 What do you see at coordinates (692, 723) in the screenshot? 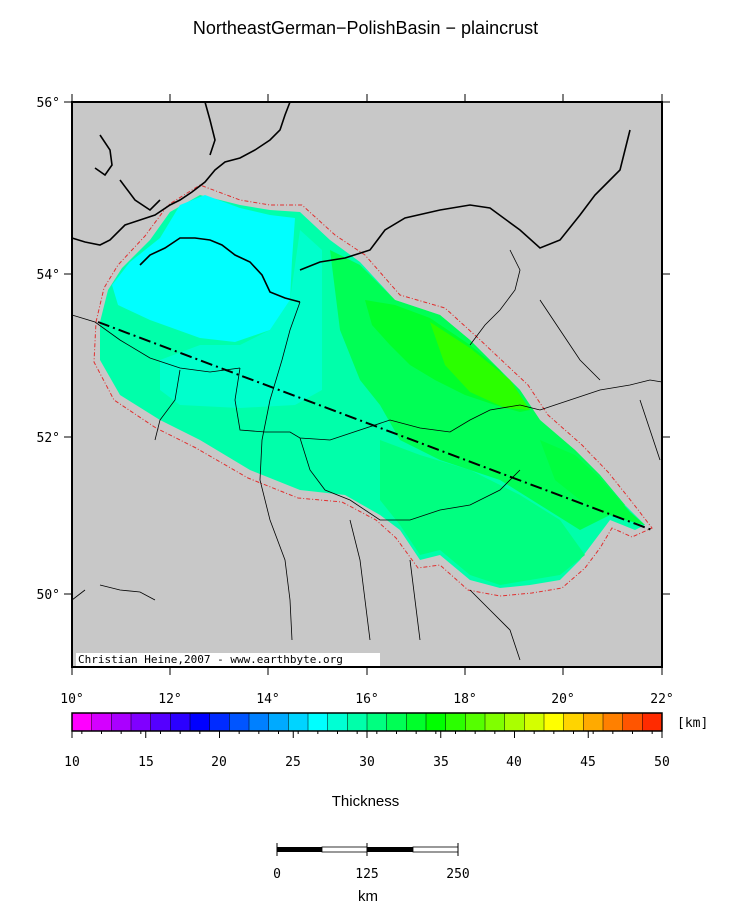
I see `colorbar-unit: [km]` at bounding box center [692, 723].